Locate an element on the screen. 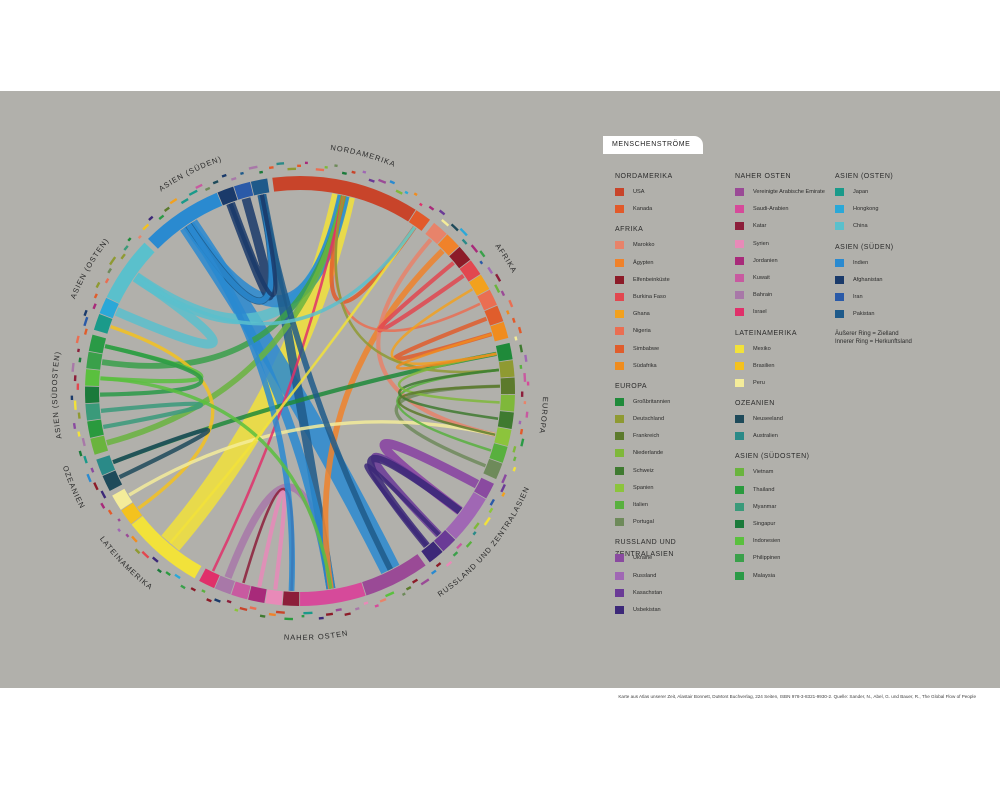  legend-label: Indien is located at coordinates (861, 262).